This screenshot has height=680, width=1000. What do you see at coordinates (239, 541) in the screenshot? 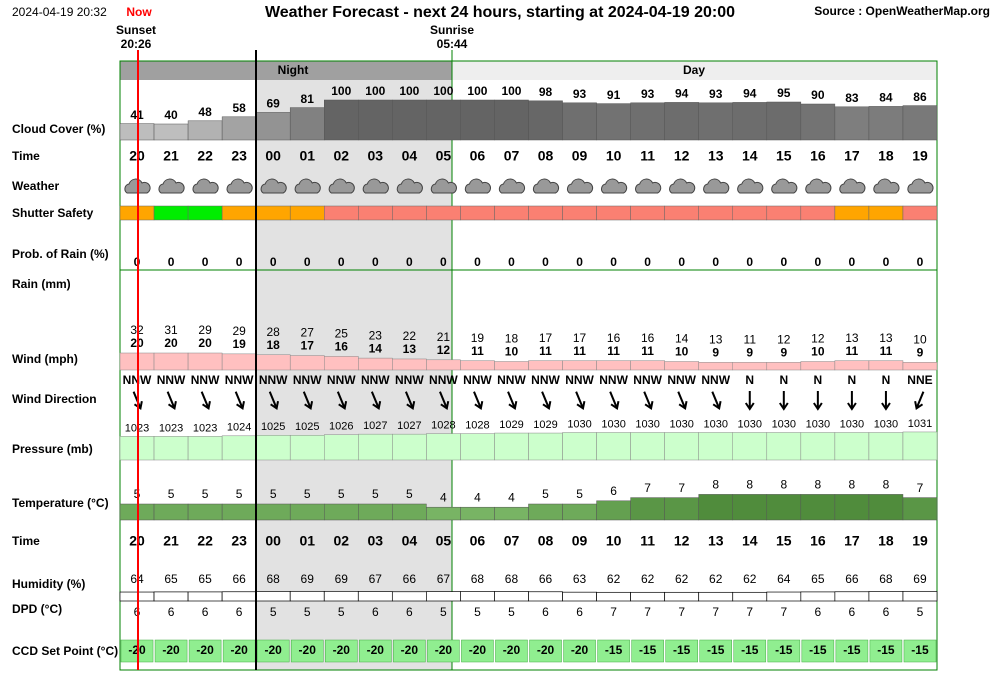
I see `hour: 23` at bounding box center [239, 541].